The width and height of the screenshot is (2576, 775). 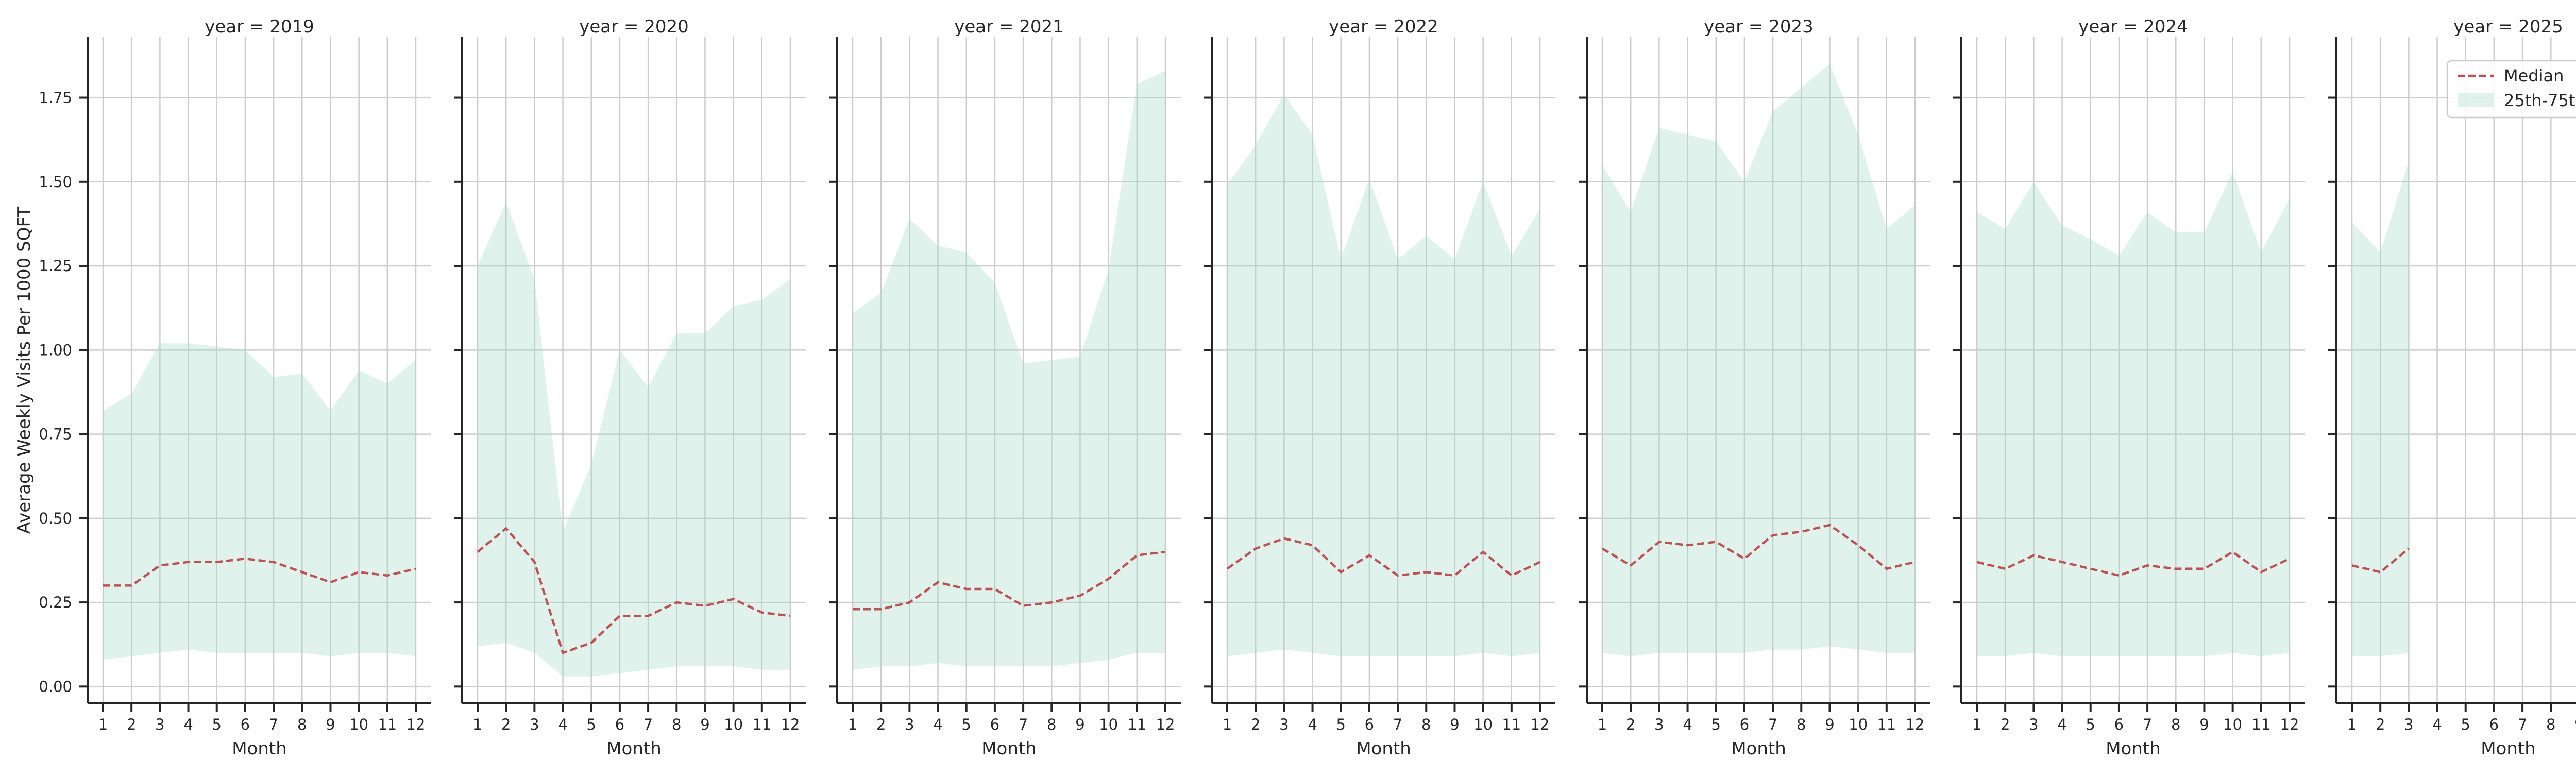 What do you see at coordinates (1758, 26) in the screenshot?
I see `facet-title: year = 2023` at bounding box center [1758, 26].